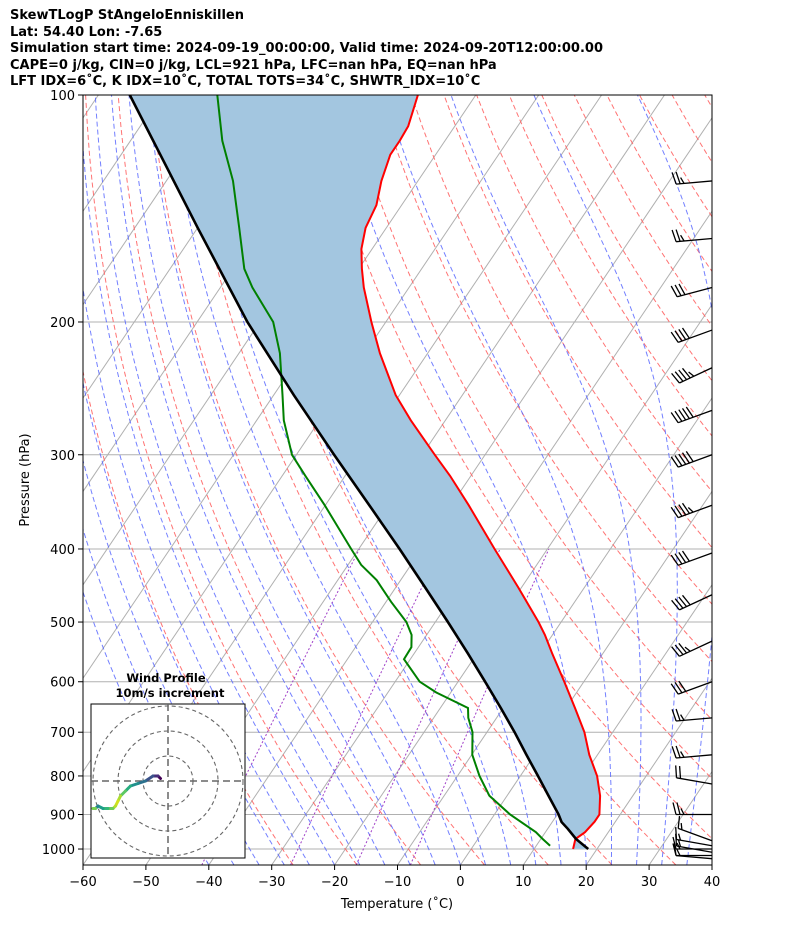  I want to click on x-tick-label: −40, so click(208, 882).